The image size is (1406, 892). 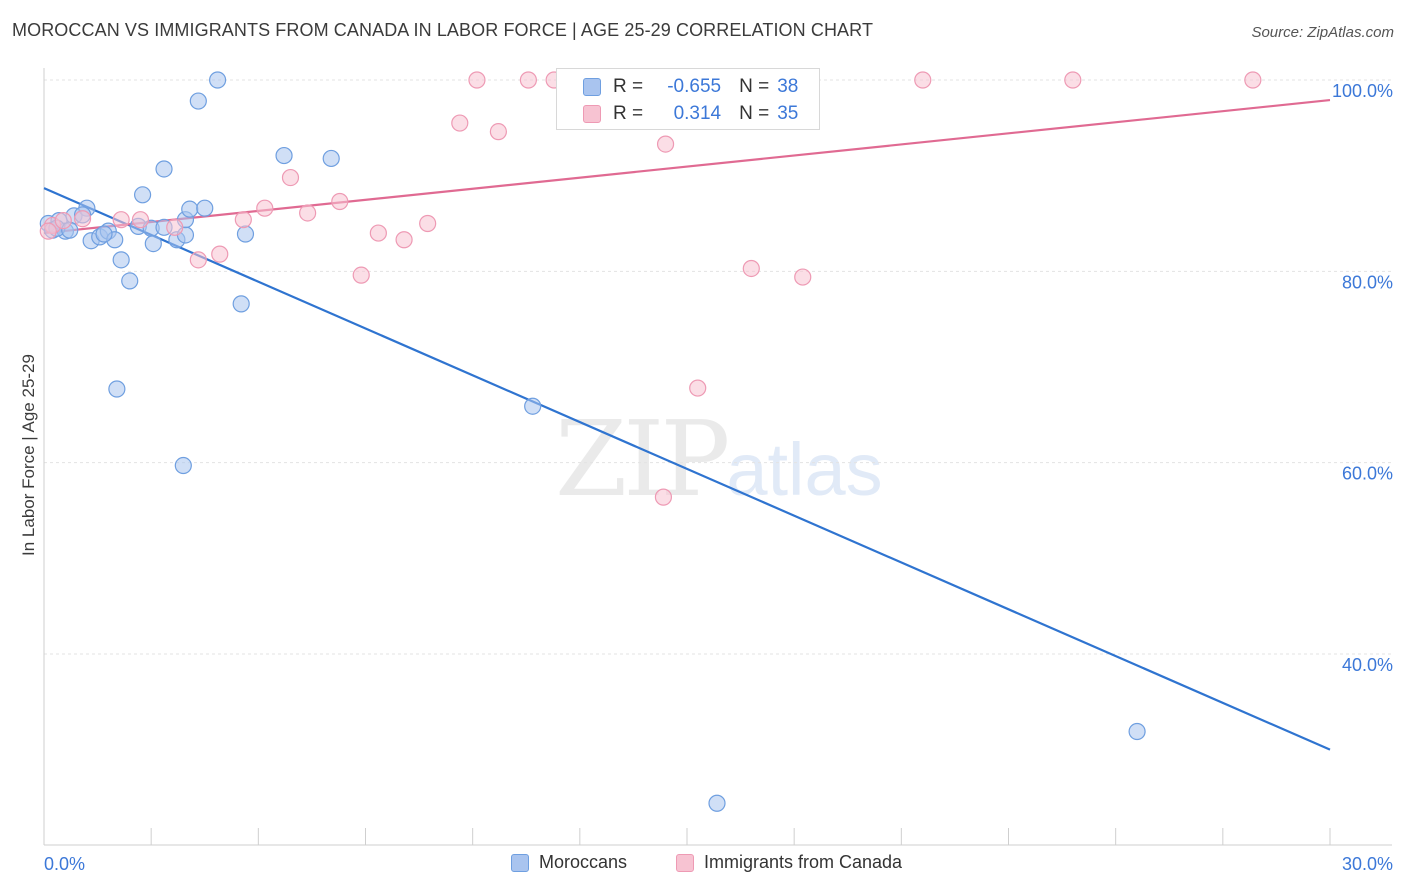 What do you see at coordinates (697, 113) in the screenshot?
I see `r-value: 0.314` at bounding box center [697, 113].